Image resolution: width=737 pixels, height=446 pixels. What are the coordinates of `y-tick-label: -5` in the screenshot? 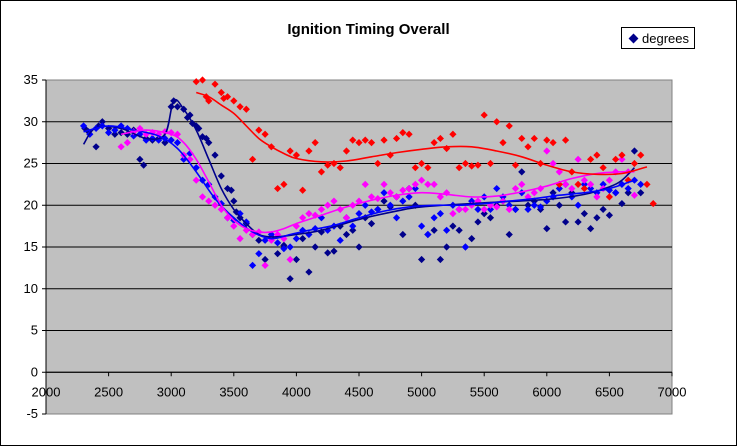 It's located at (32, 413).